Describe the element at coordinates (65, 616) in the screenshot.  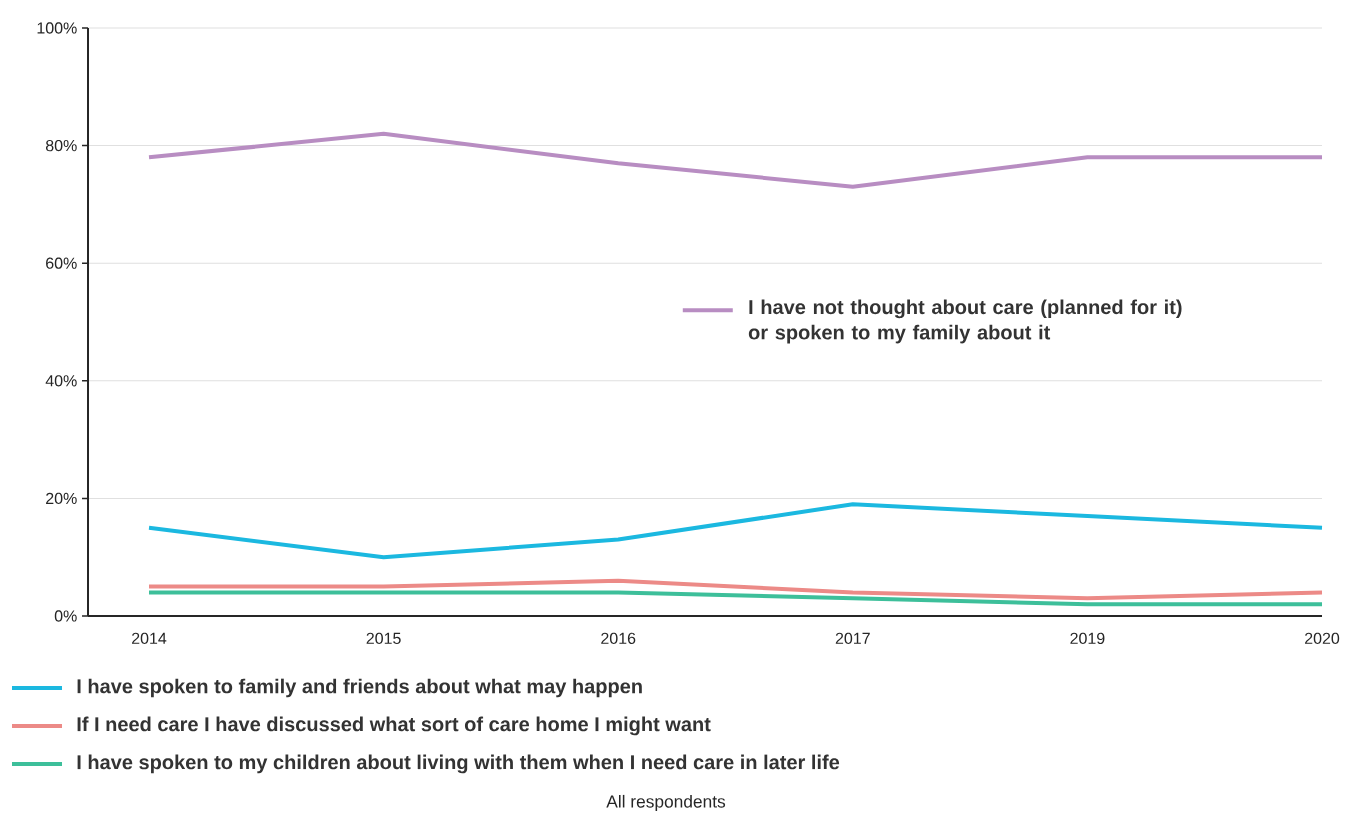
I see `y-tick-label: 0%` at that location.